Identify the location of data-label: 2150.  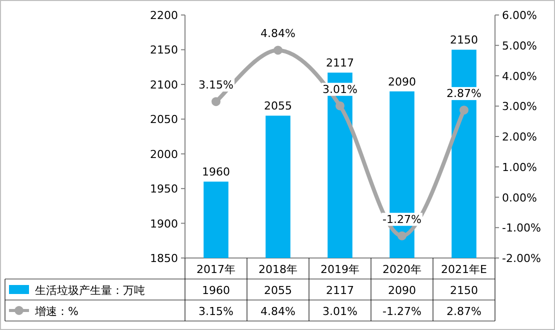
(464, 290).